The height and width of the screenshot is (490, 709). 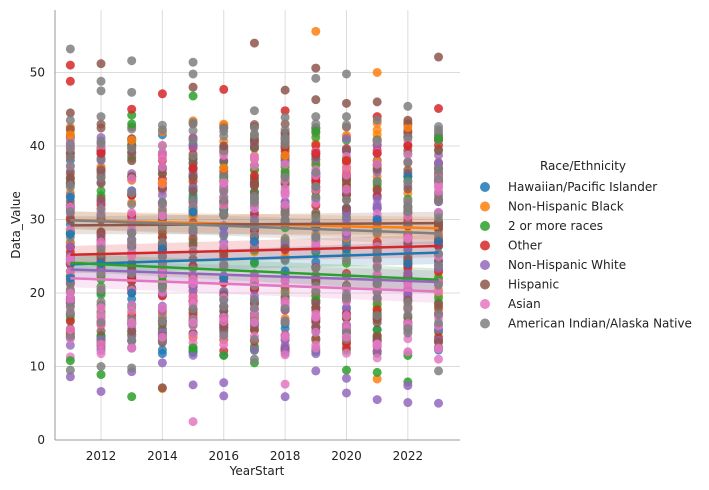 What do you see at coordinates (101, 456) in the screenshot?
I see `x-tick-label: 2012` at bounding box center [101, 456].